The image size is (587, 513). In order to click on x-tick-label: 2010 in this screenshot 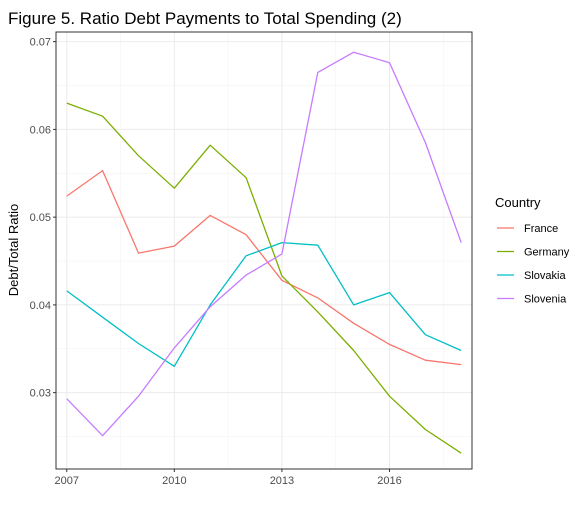, I will do `click(174, 481)`.